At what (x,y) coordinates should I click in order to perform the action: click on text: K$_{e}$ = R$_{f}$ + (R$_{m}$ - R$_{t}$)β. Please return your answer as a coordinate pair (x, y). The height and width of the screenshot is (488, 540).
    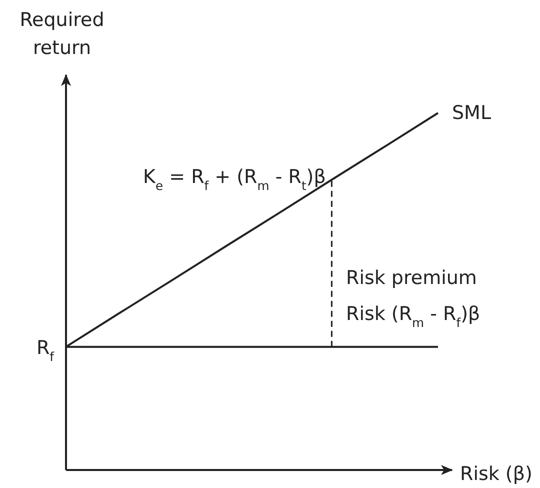
    Looking at the image, I should click on (234, 179).